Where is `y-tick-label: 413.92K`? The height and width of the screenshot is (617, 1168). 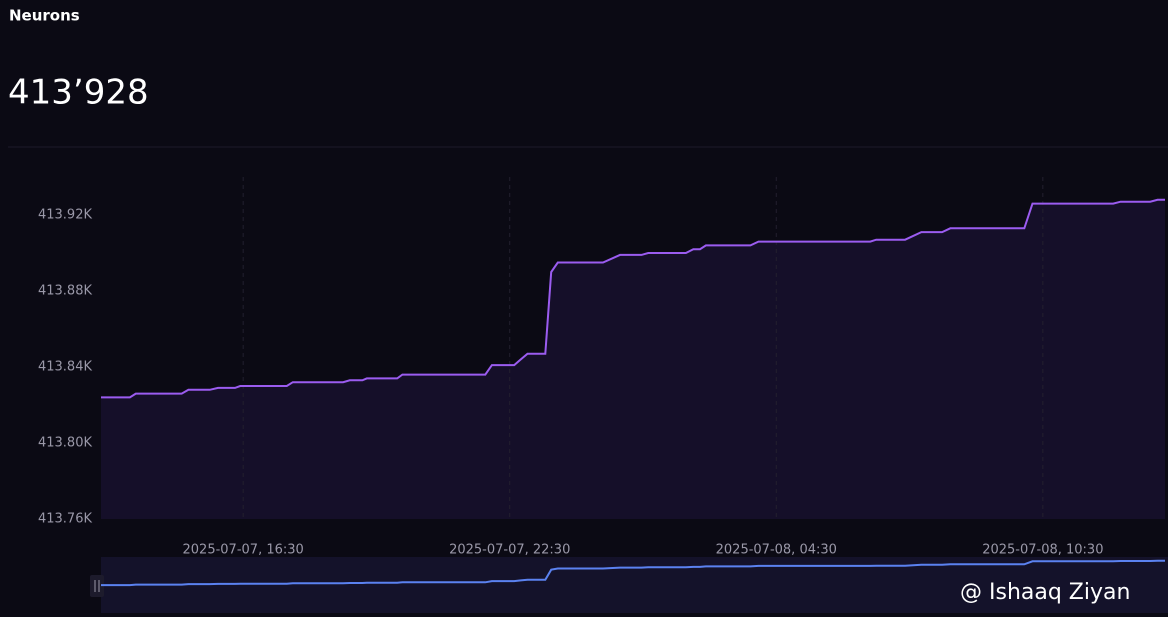
y-tick-label: 413.92K is located at coordinates (65, 215).